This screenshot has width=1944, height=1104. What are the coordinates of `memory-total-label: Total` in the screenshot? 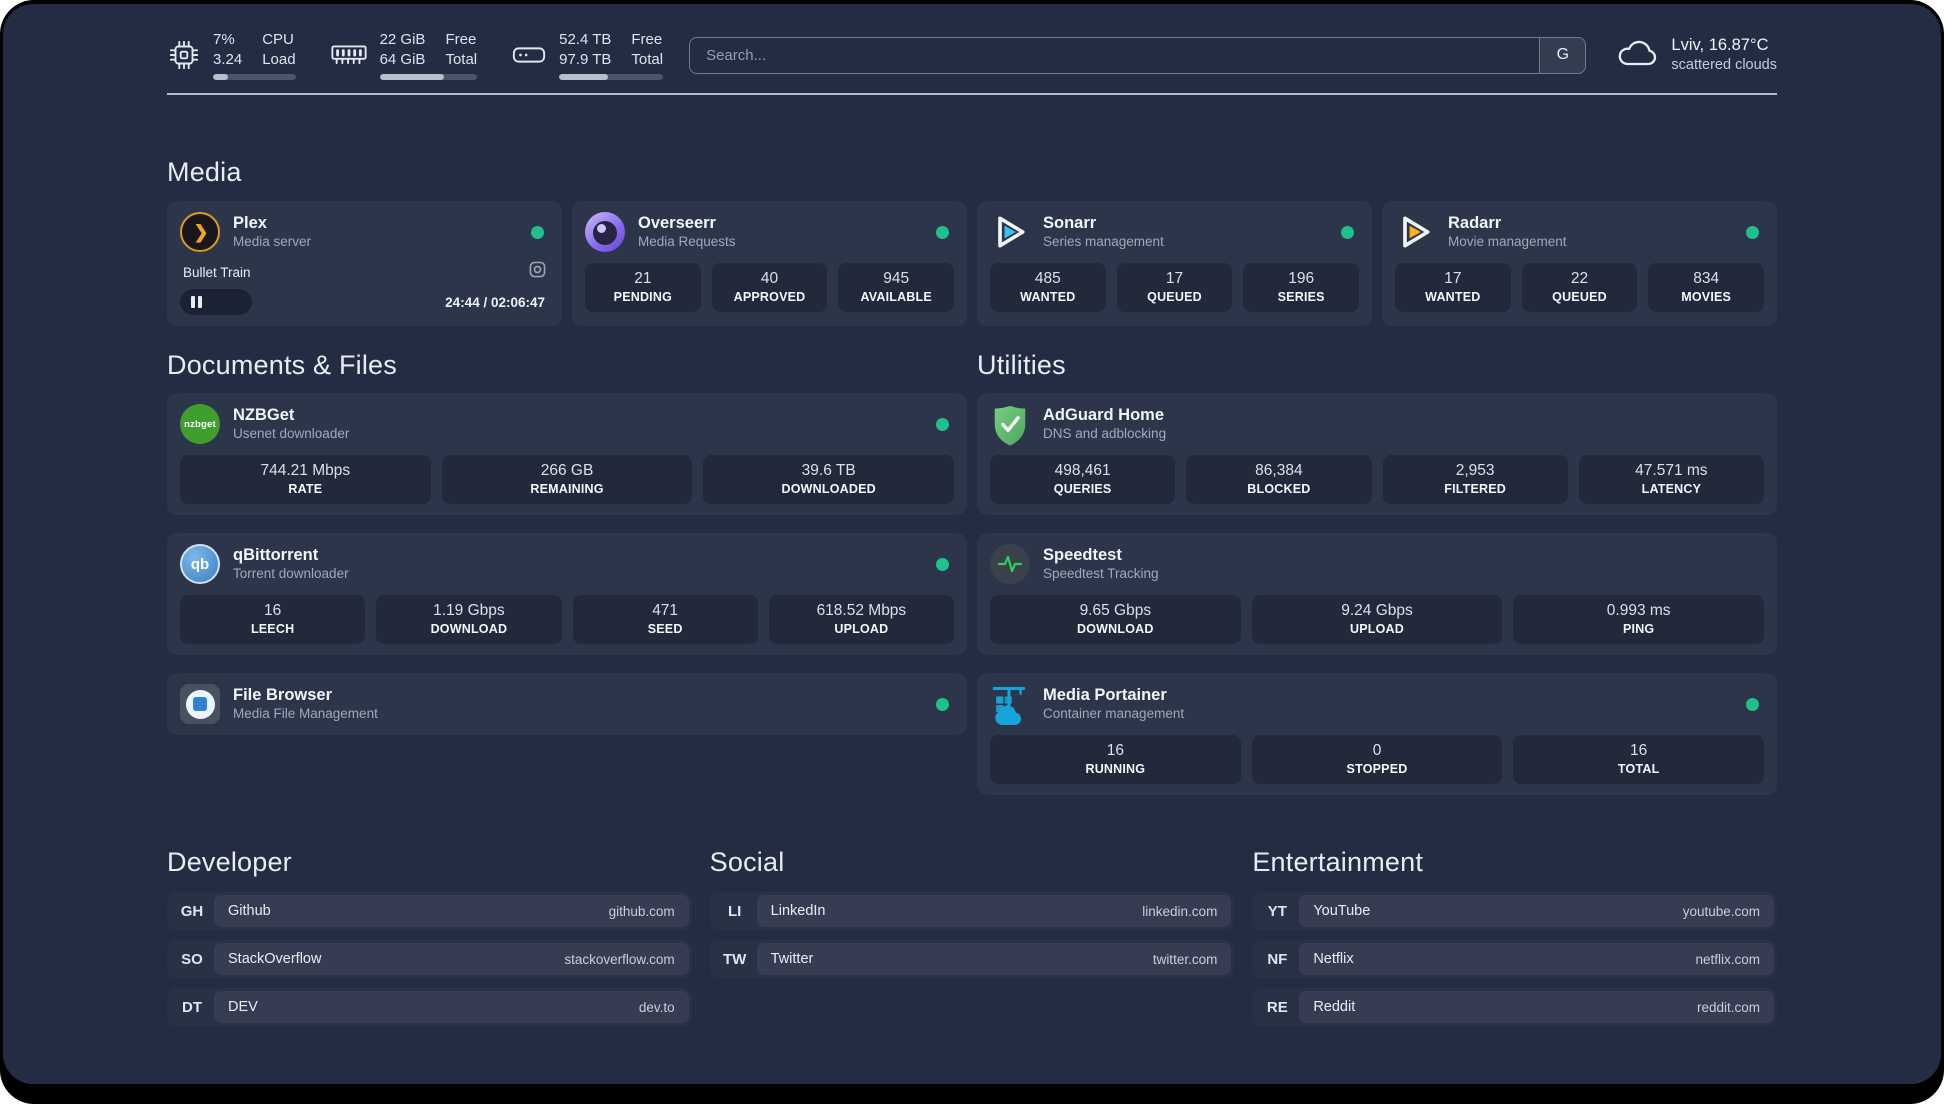 It's located at (461, 59).